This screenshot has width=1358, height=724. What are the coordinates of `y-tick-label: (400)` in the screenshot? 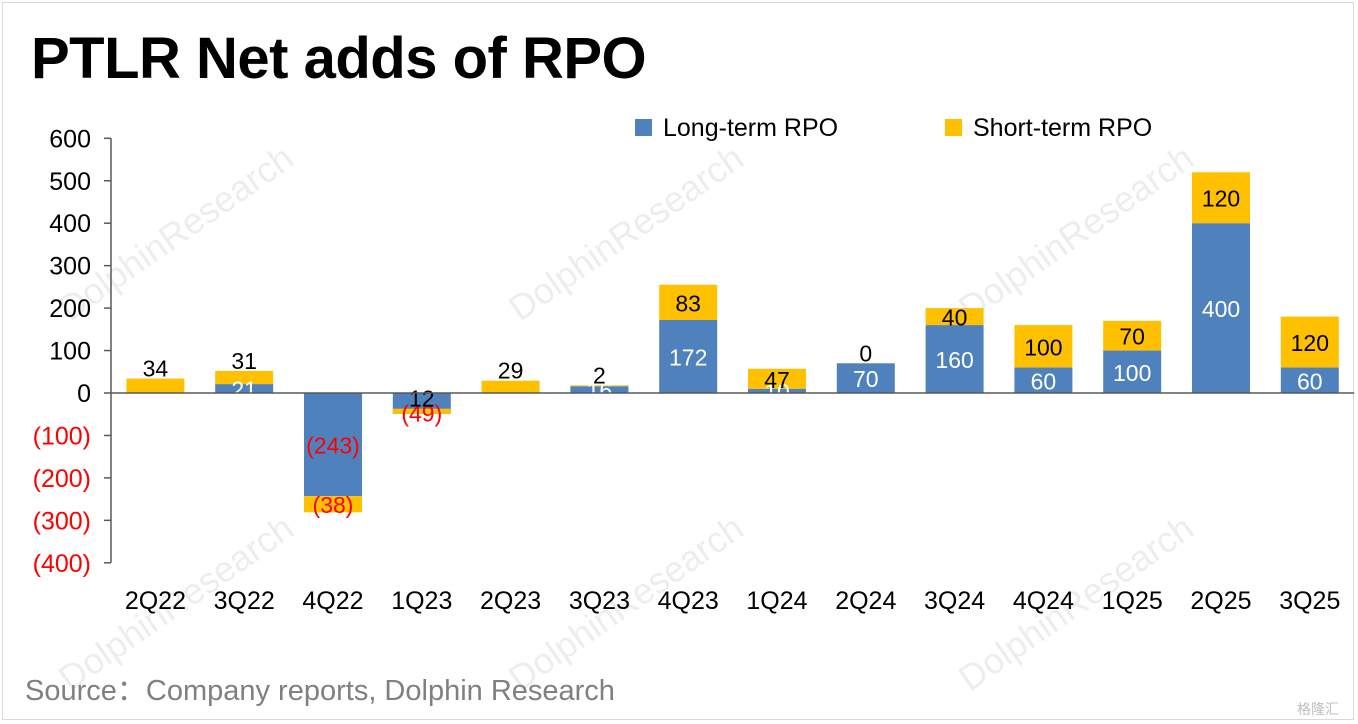 It's located at (62, 564).